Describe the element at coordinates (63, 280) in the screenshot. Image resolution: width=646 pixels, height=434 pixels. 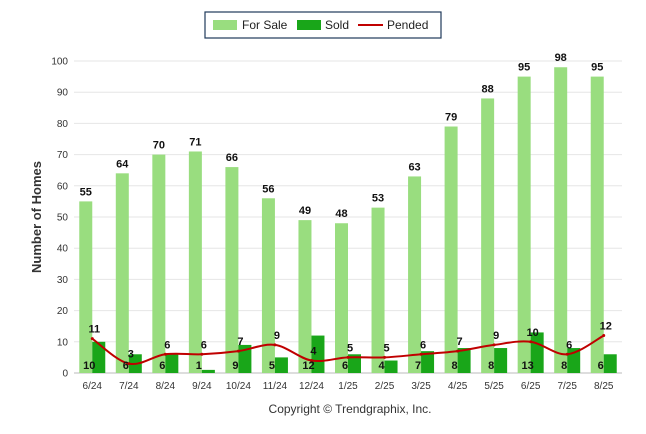
I see `y-tick-label: 30` at that location.